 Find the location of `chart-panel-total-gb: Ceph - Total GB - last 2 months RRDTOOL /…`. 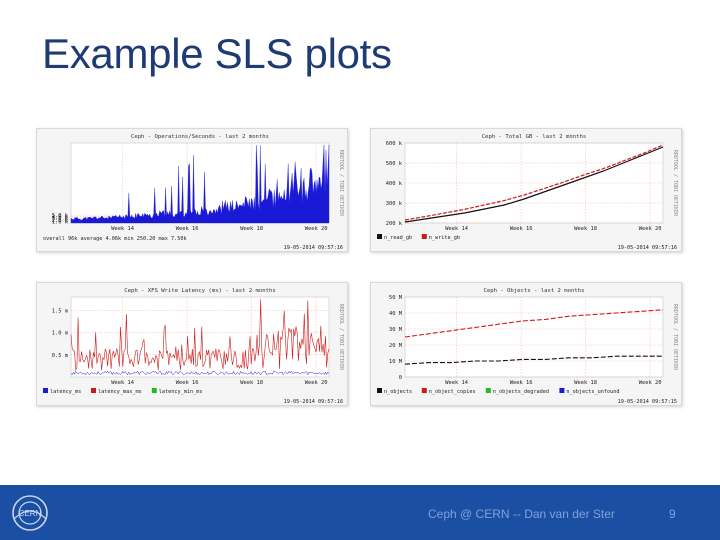

chart-panel-total-gb: Ceph - Total GB - last 2 months RRDTOOL /… is located at coordinates (526, 190).